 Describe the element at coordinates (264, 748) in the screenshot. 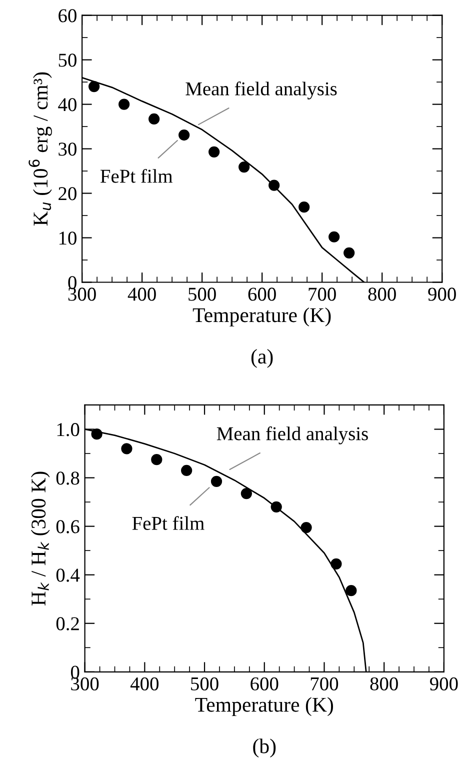

I see `text: (b)` at that location.